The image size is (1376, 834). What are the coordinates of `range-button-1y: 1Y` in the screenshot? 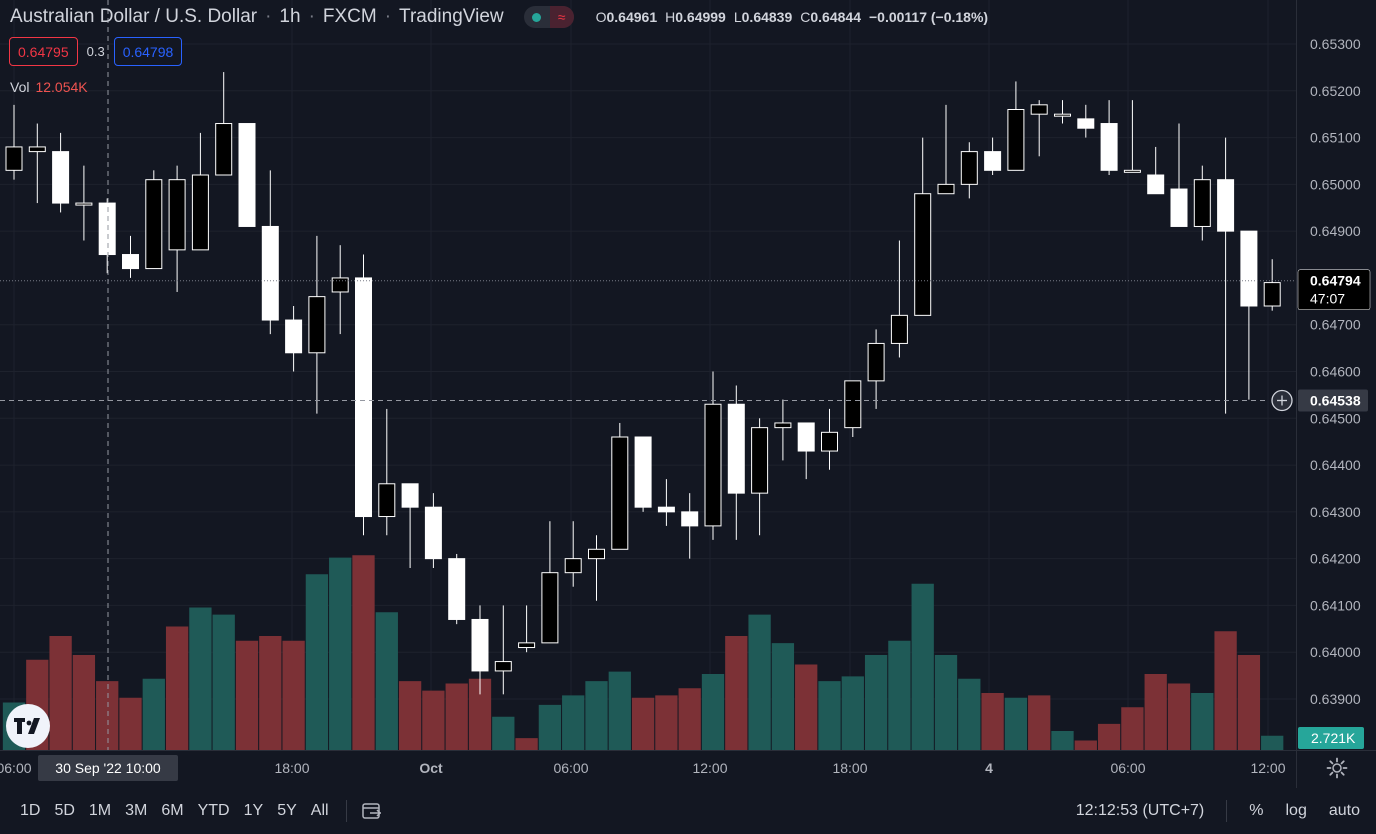 It's located at (253, 810).